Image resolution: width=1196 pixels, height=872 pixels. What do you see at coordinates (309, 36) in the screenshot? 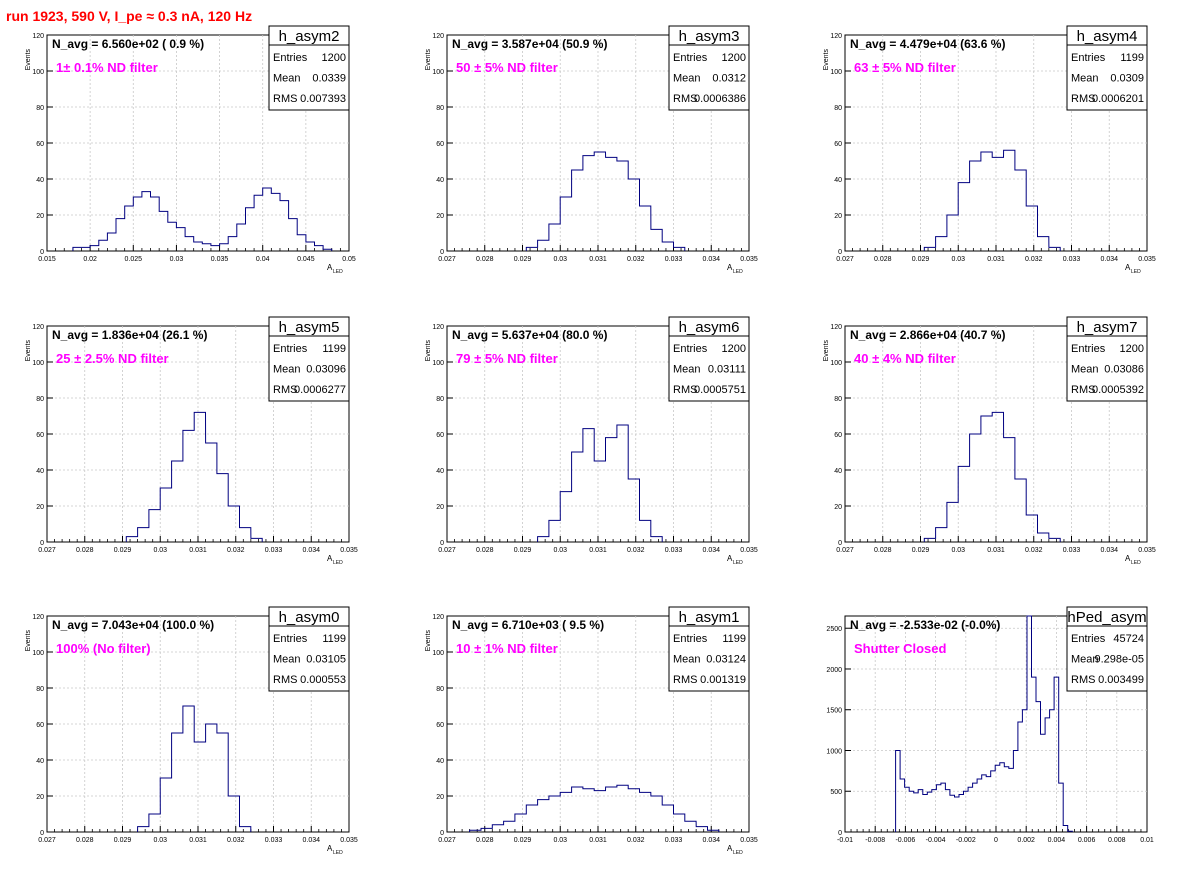
I see `histogram-name: h_asym2` at bounding box center [309, 36].